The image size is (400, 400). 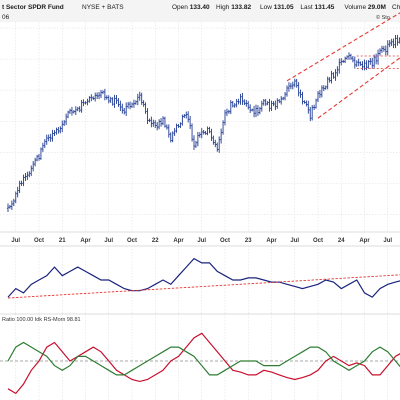 I want to click on rs-trendline, so click(x=203, y=286).